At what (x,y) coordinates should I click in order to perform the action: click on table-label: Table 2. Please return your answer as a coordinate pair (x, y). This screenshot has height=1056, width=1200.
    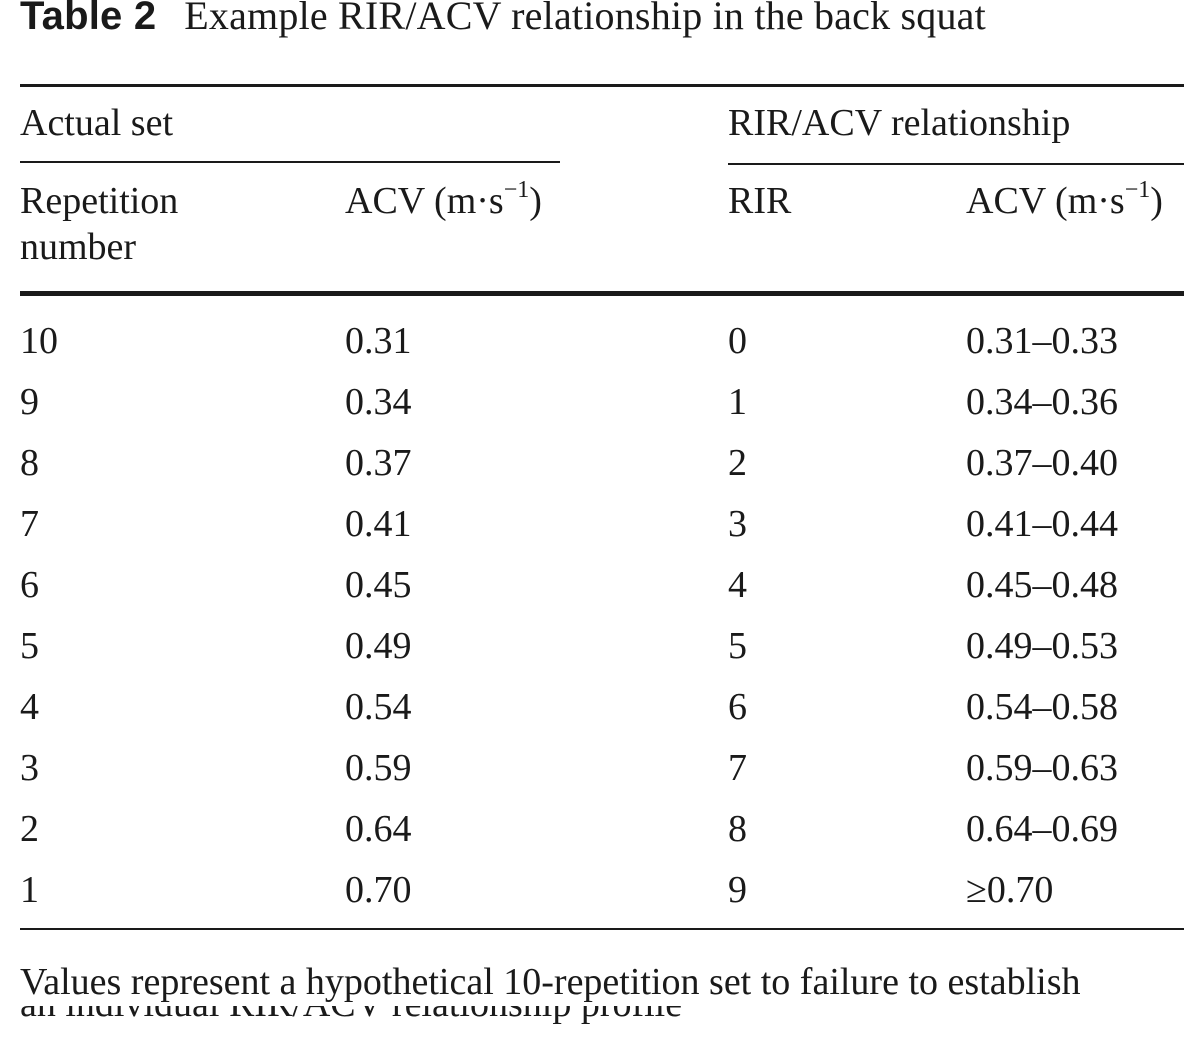
    Looking at the image, I should click on (88, 19).